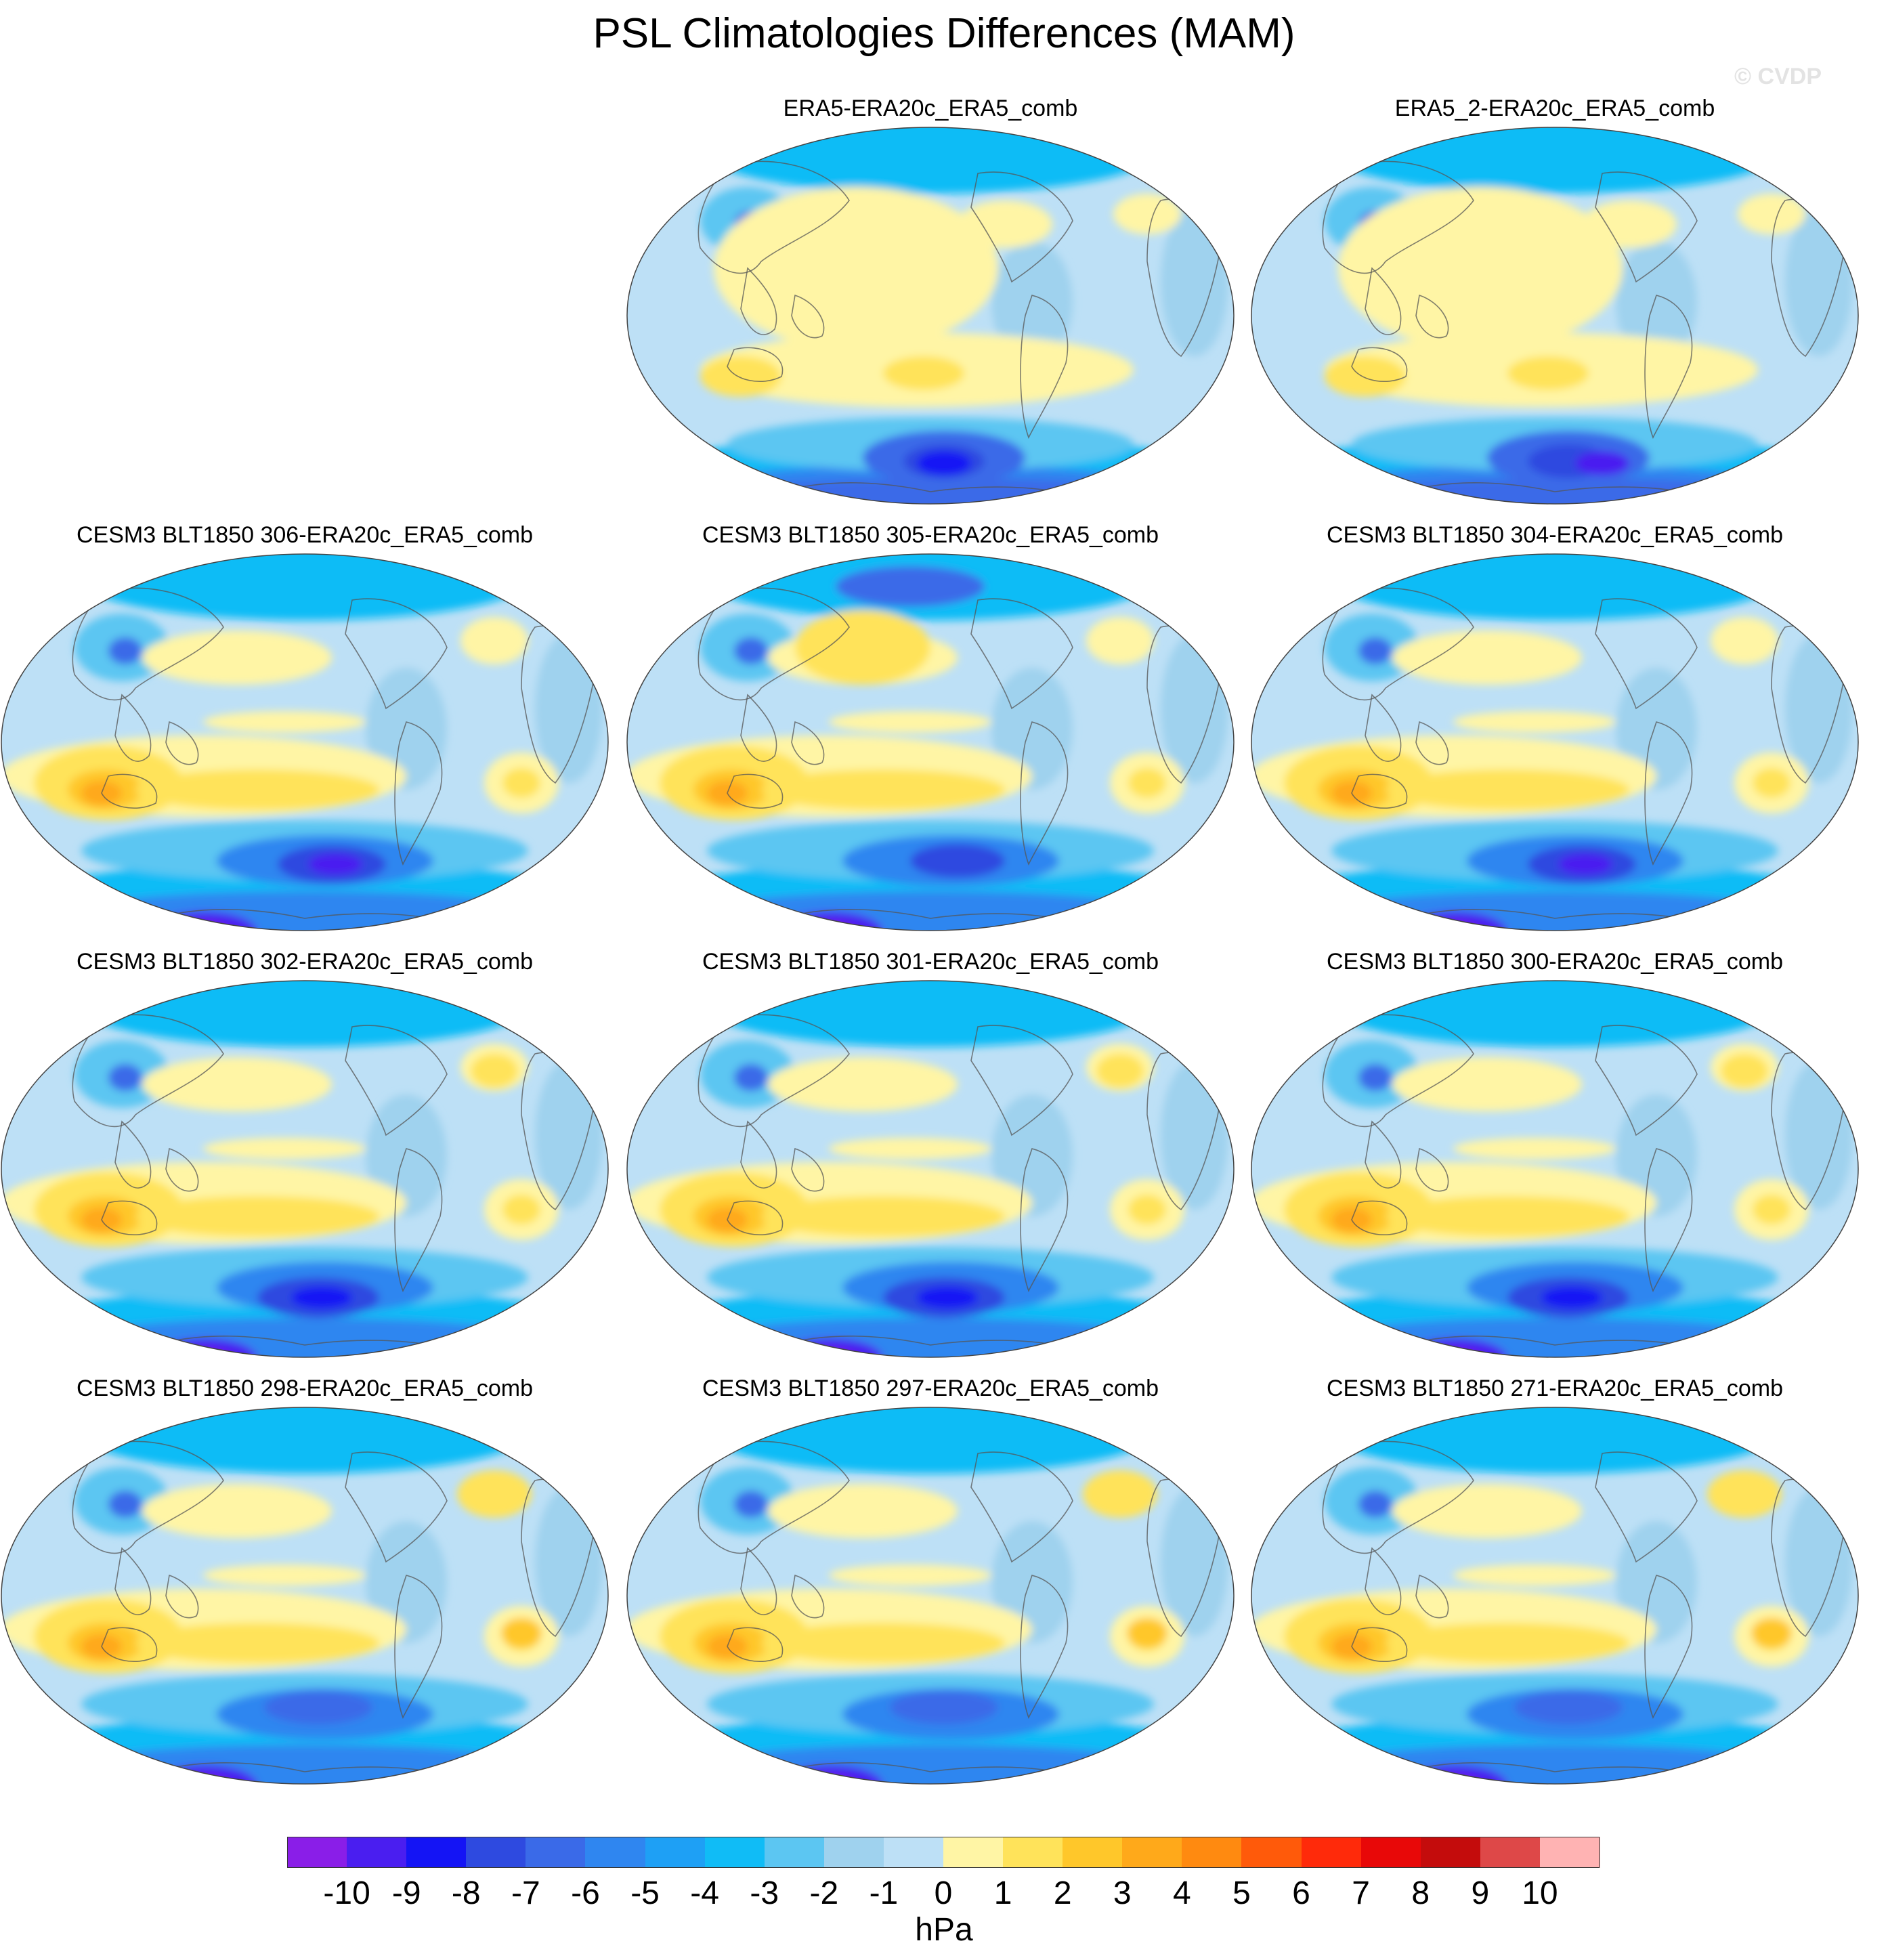 The height and width of the screenshot is (1960, 1888). Describe the element at coordinates (930, 535) in the screenshot. I see `panel-title: CESM3 BLT1850 305-ERA20c_ERA5_comb` at that location.